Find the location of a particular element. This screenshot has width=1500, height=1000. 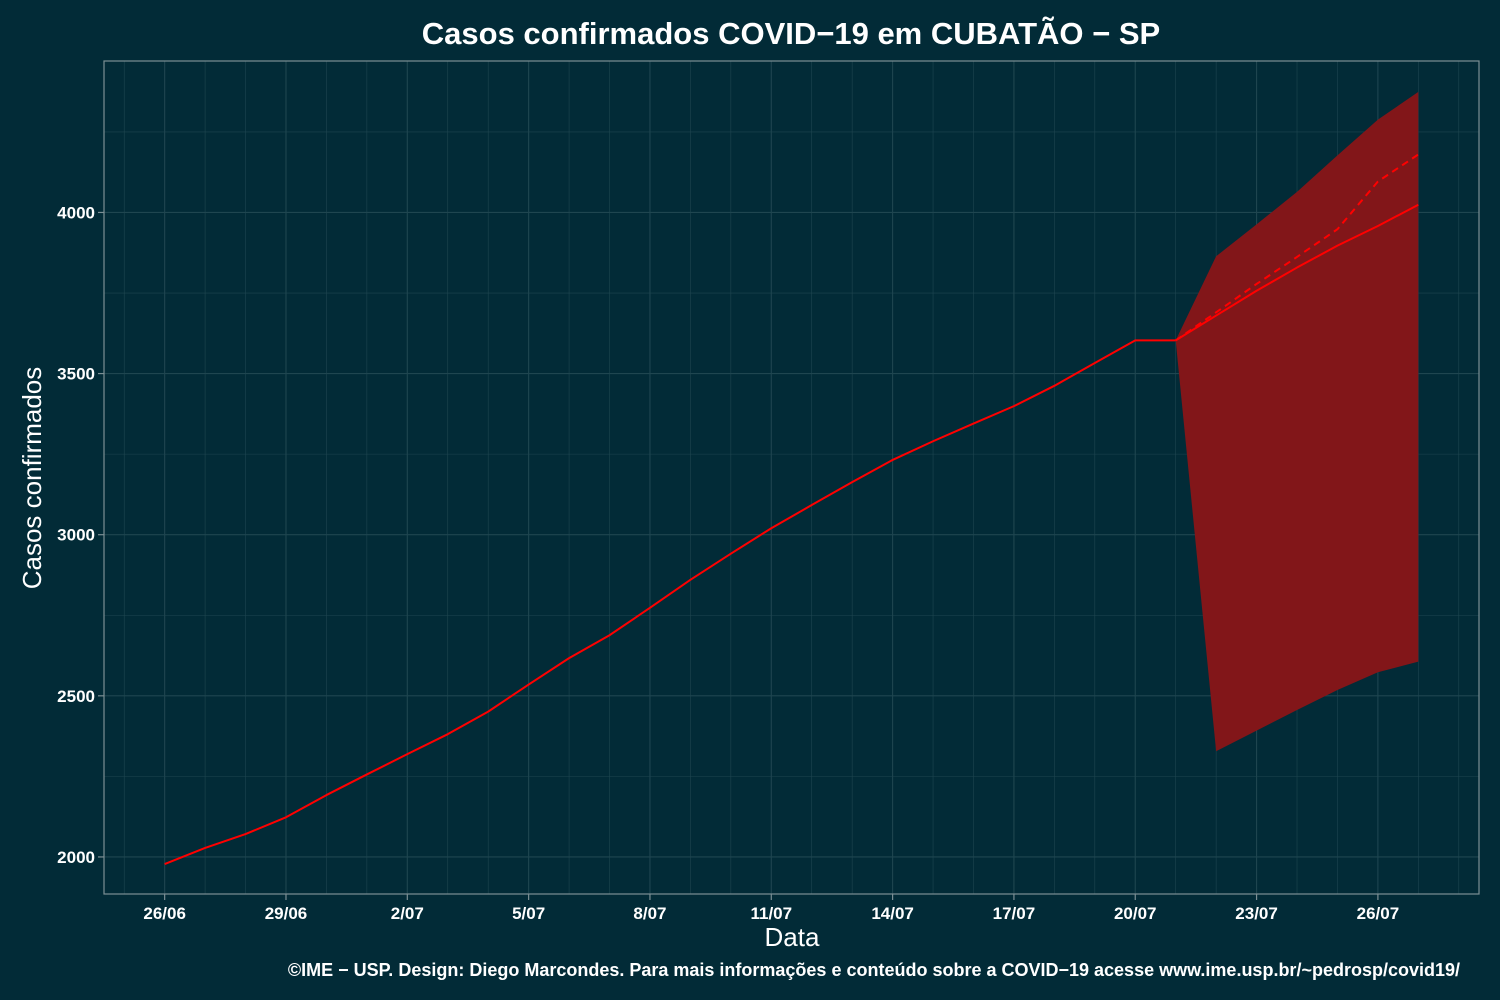

x-tick-label: 29/06 is located at coordinates (286, 913).